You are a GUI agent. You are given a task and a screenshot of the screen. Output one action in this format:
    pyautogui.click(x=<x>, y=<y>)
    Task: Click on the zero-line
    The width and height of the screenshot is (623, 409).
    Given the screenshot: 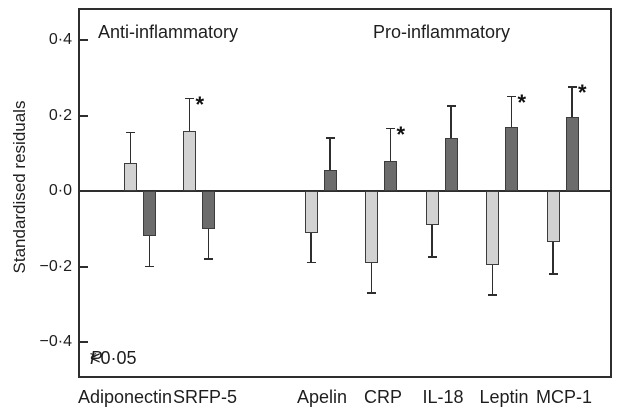 What is the action you would take?
    pyautogui.click(x=345, y=191)
    